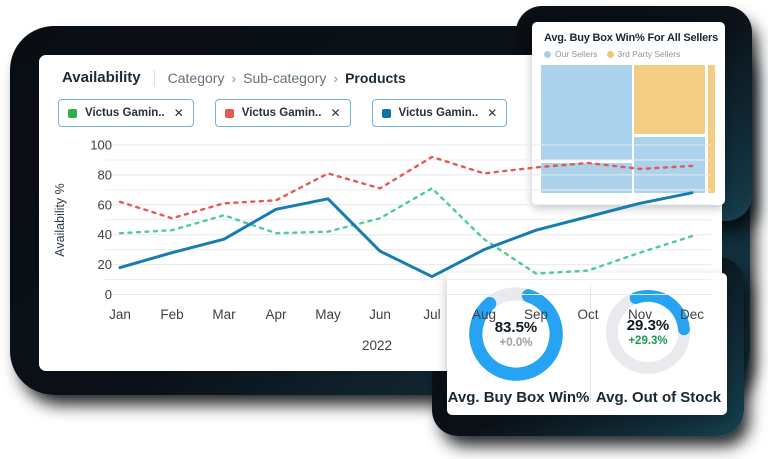  Describe the element at coordinates (648, 325) in the screenshot. I see `gauge-value: 29.3%` at that location.